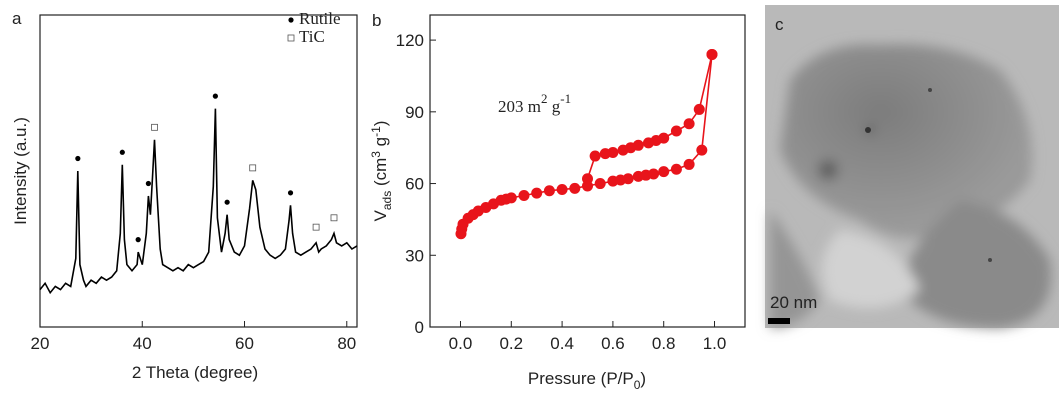 The height and width of the screenshot is (397, 1059). Describe the element at coordinates (565, 98) in the screenshot. I see `annotation-part: -1` at that location.